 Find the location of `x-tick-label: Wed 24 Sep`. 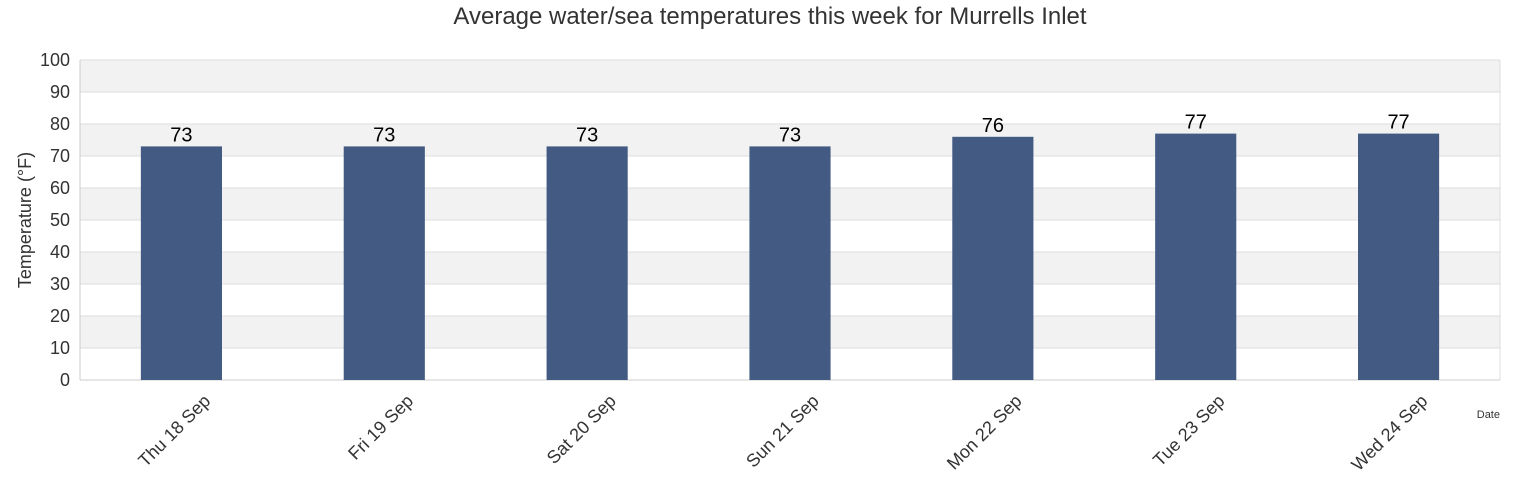

x-tick-label: Wed 24 Sep is located at coordinates (1389, 433).